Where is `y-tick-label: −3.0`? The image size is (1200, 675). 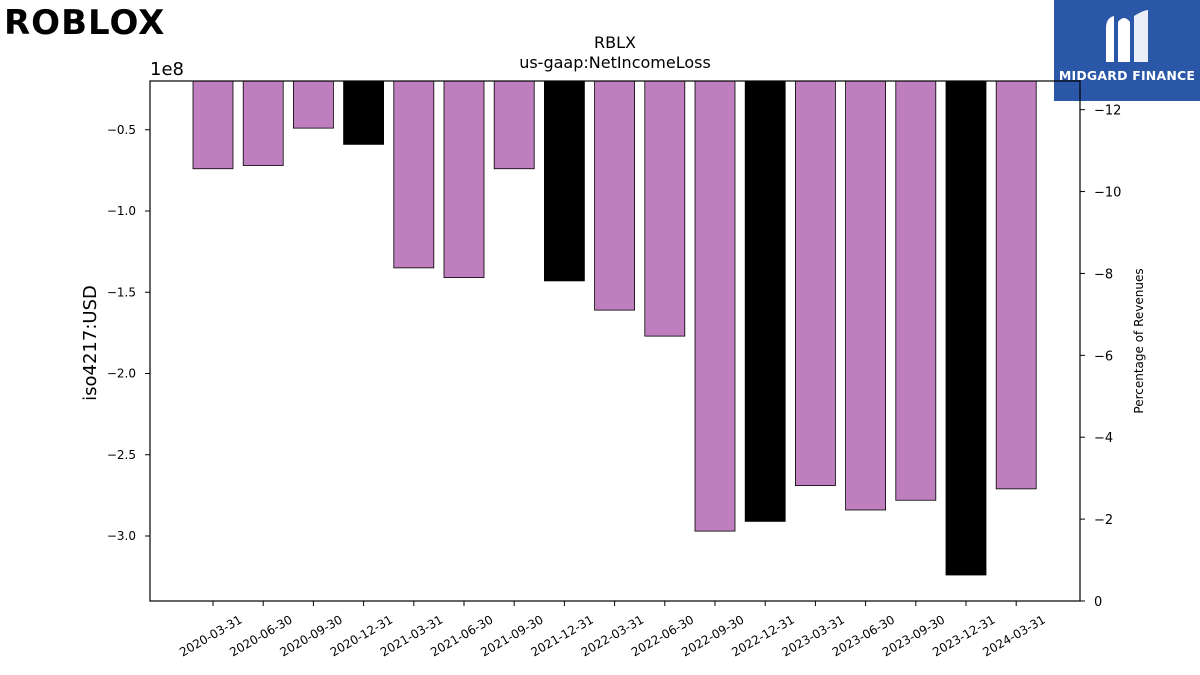
y-tick-label: −3.0 is located at coordinates (121, 536).